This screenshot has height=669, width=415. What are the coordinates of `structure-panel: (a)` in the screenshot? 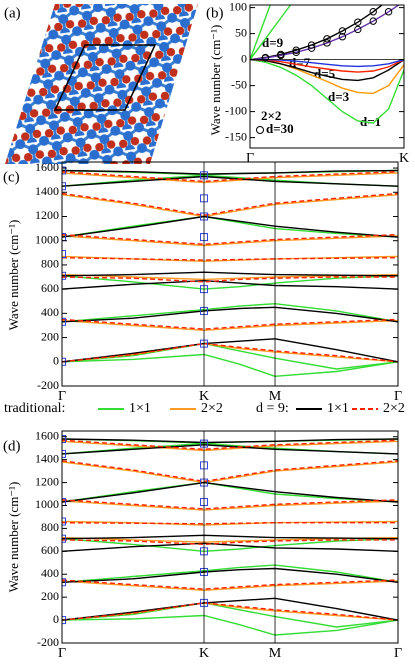 It's located at (101, 84).